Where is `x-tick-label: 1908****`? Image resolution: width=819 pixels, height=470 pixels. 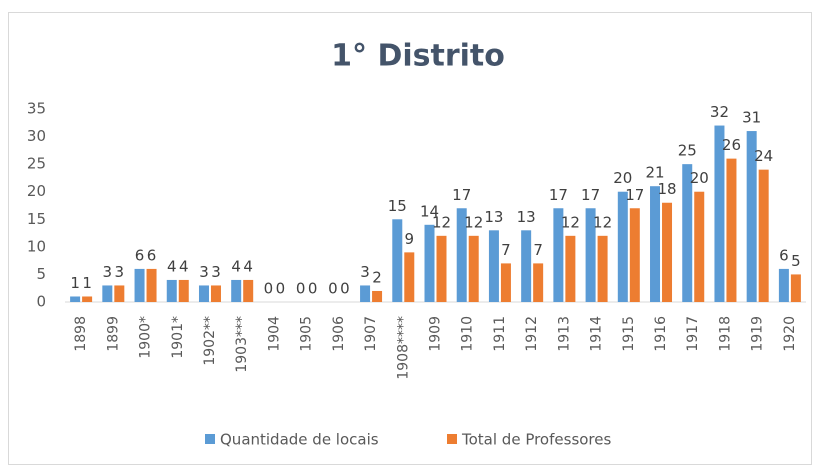
x-tick-label: 1908**** is located at coordinates (403, 348).